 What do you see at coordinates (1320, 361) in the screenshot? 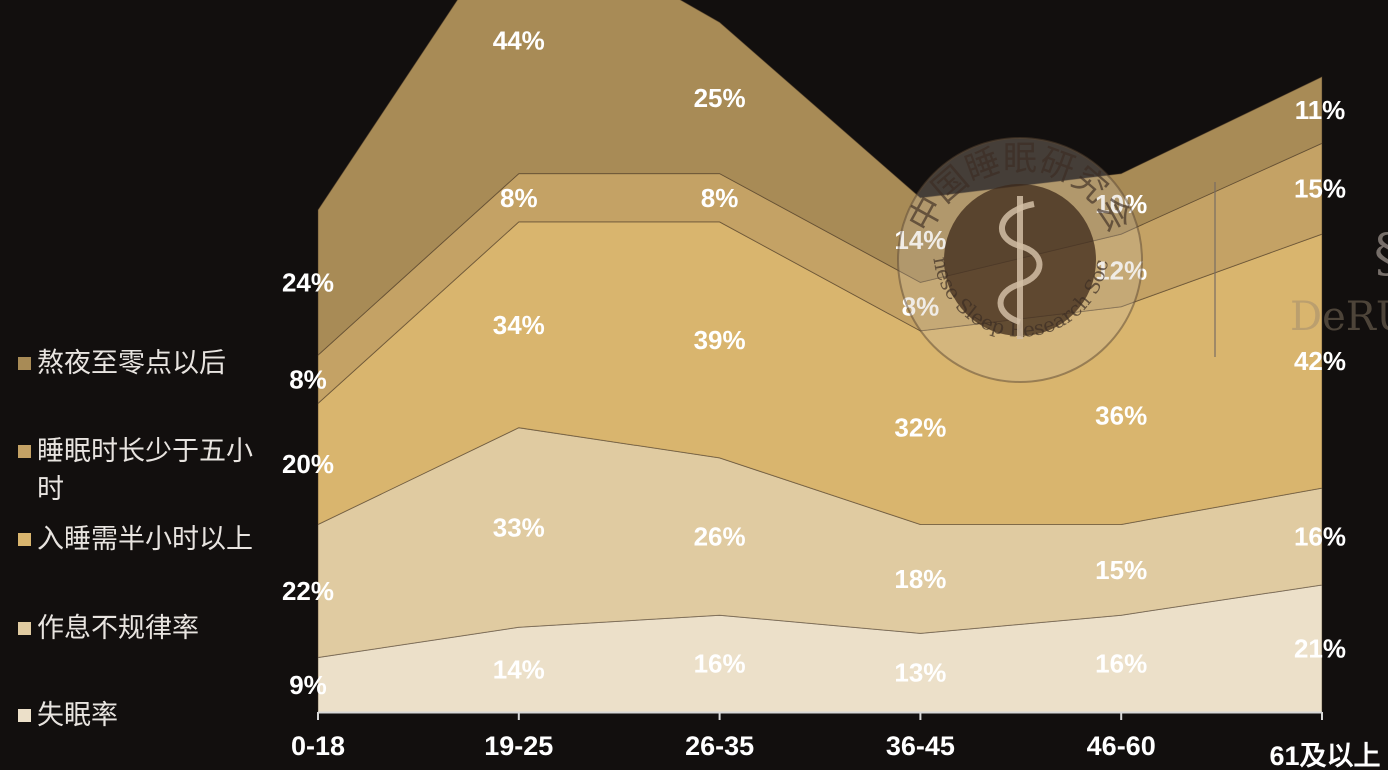
I see `data-label: 42%` at bounding box center [1320, 361].